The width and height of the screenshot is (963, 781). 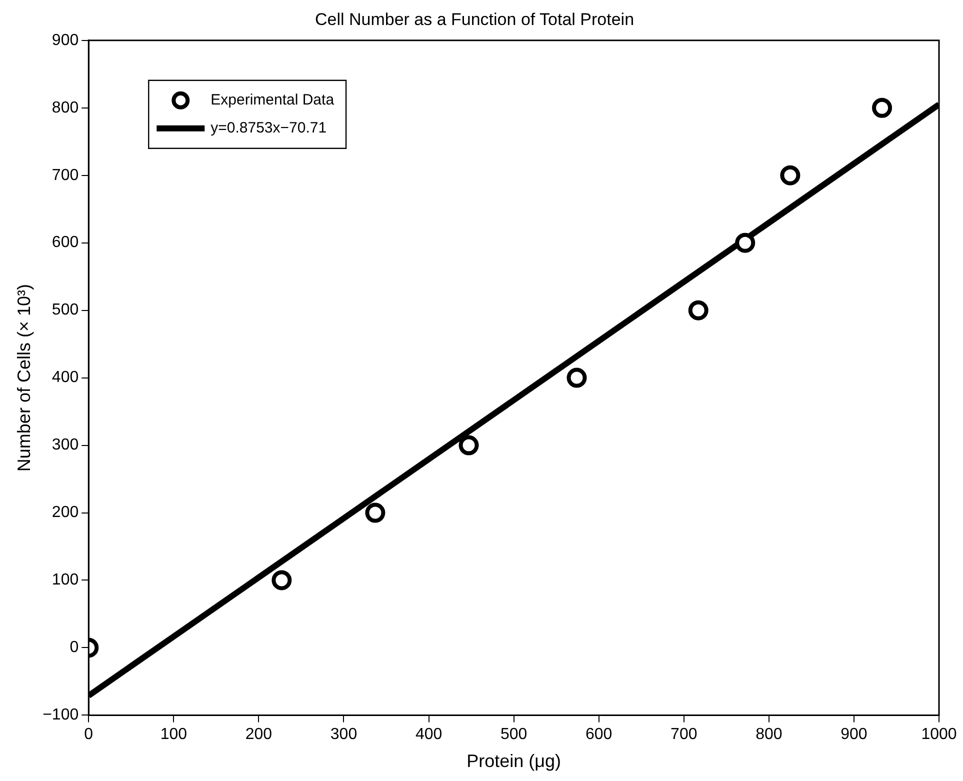 What do you see at coordinates (514, 761) in the screenshot?
I see `x-axis-title: Protein (μg)` at bounding box center [514, 761].